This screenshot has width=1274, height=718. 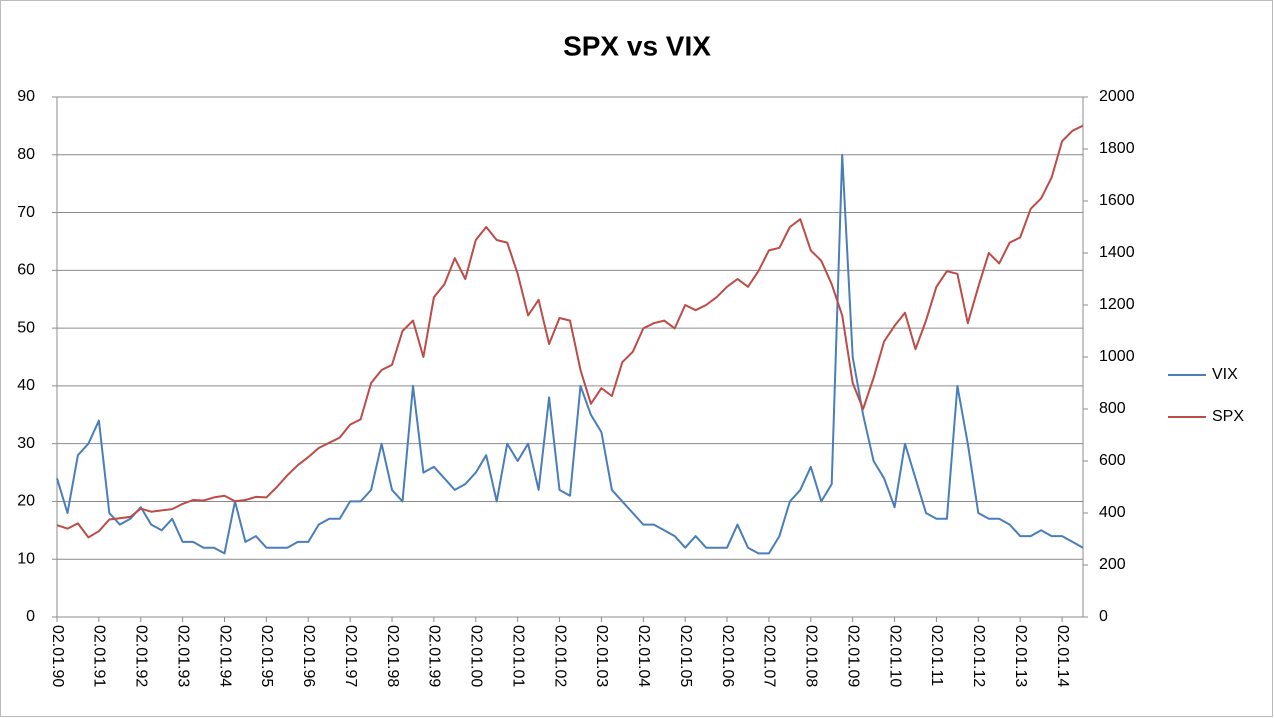 I want to click on x-tick-label: 02.01.93, so click(x=182, y=656).